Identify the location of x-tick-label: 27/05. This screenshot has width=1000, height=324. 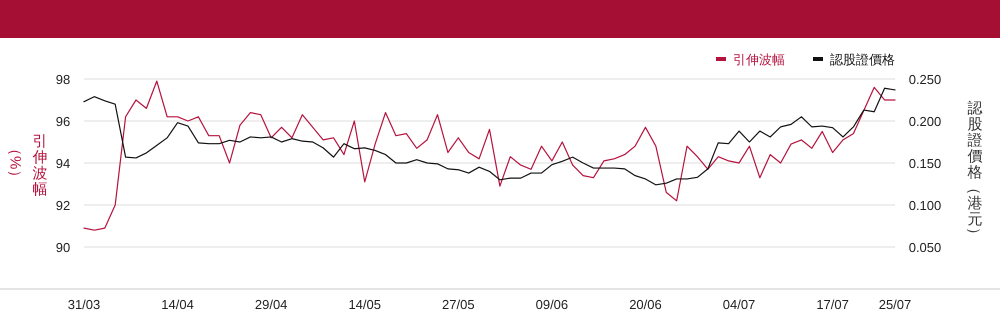
(458, 304).